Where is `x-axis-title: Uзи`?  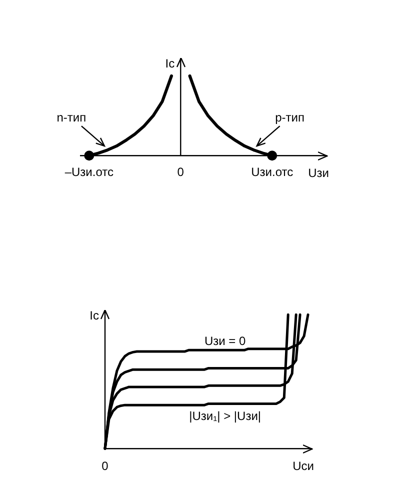 x-axis-title: Uзи is located at coordinates (318, 173).